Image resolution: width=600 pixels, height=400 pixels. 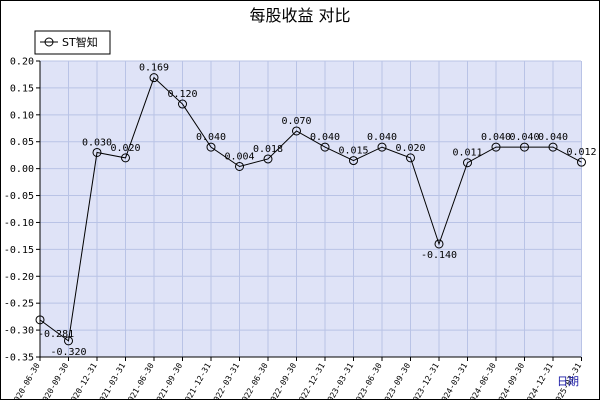 What do you see at coordinates (225, 380) in the screenshot?
I see `x-tick-label: 2022-03-31` at bounding box center [225, 380].